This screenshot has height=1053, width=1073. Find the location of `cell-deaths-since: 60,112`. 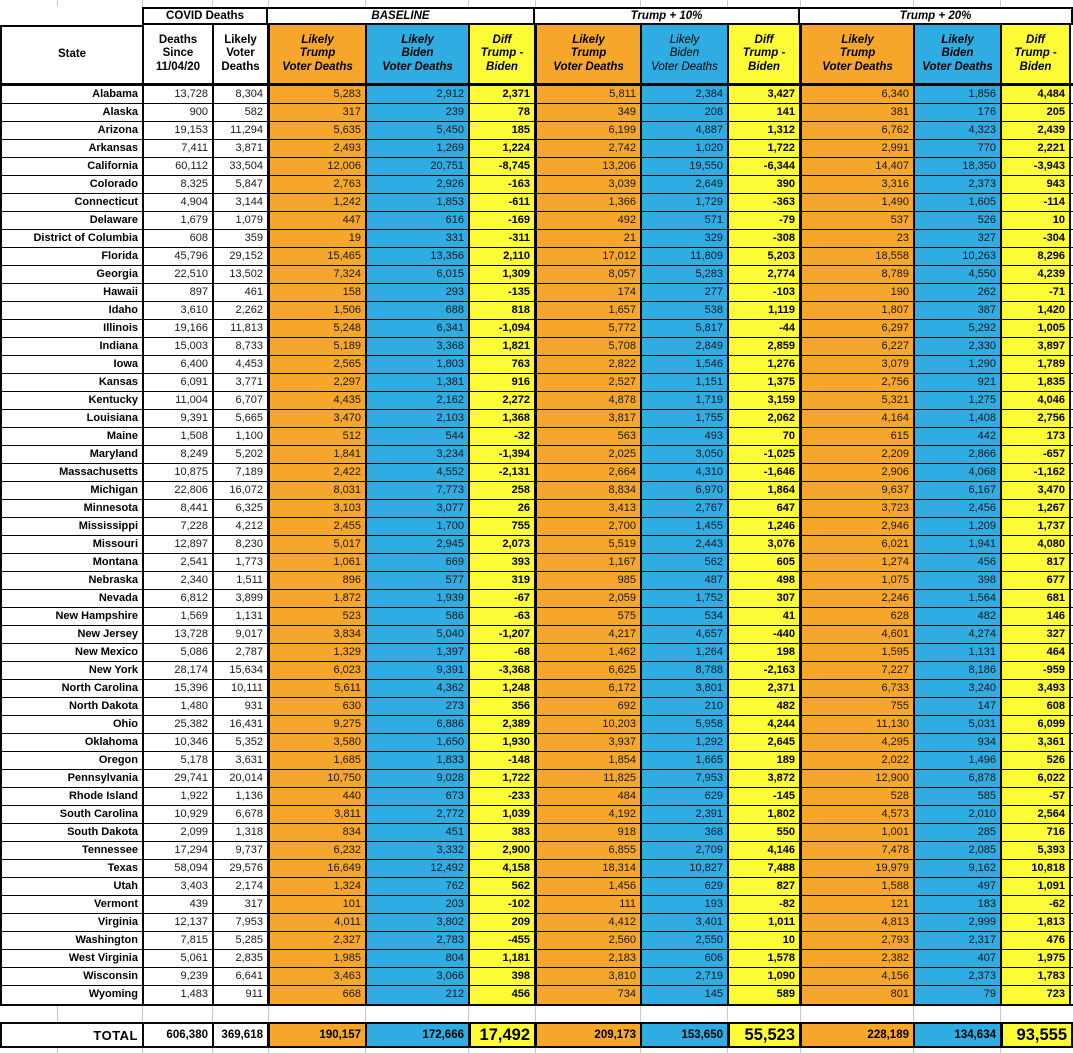

cell-deaths-since: 60,112 is located at coordinates (179, 166).